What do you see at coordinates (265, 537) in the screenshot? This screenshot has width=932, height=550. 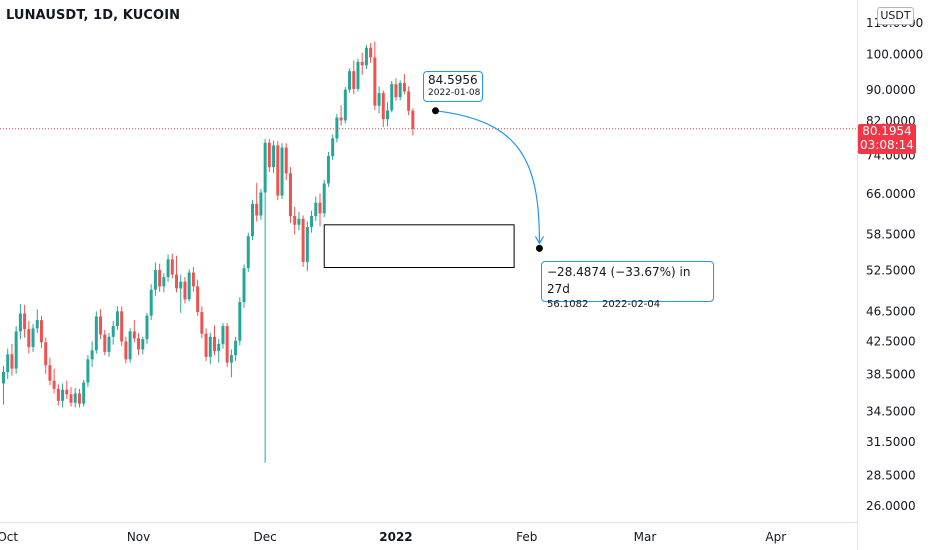 I see `time-tick-label: Dec` at bounding box center [265, 537].